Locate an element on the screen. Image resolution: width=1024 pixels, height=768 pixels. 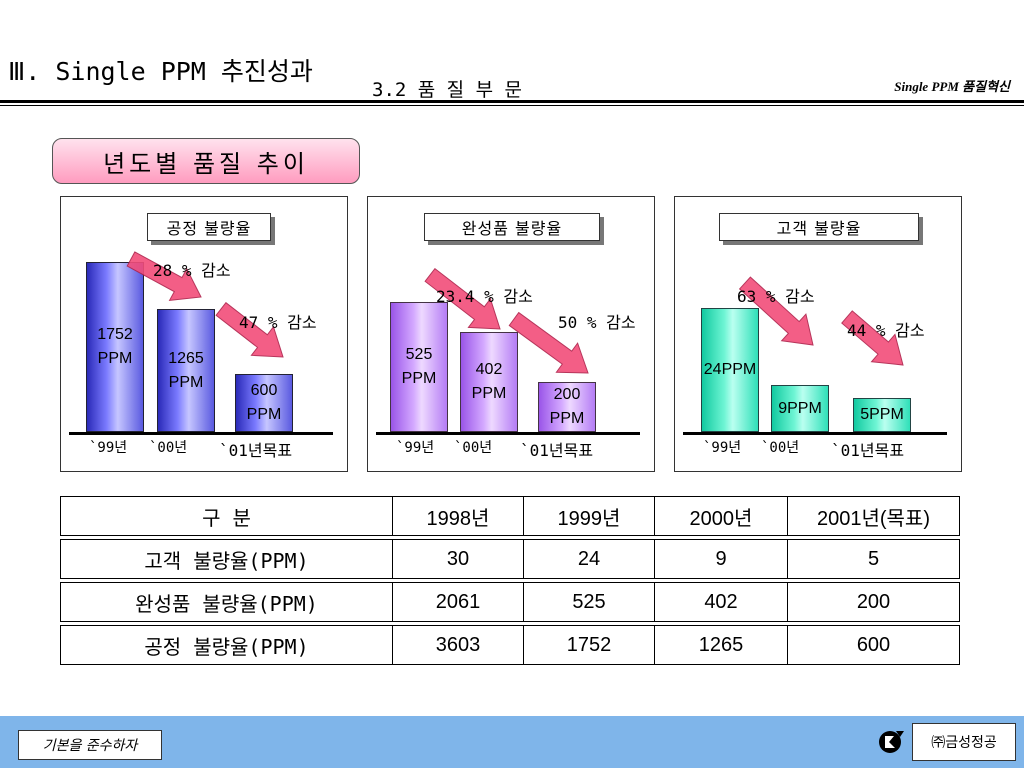
table-row: 공정 불량율(PPM) 3603 1752 1265 600 is located at coordinates (510, 645).